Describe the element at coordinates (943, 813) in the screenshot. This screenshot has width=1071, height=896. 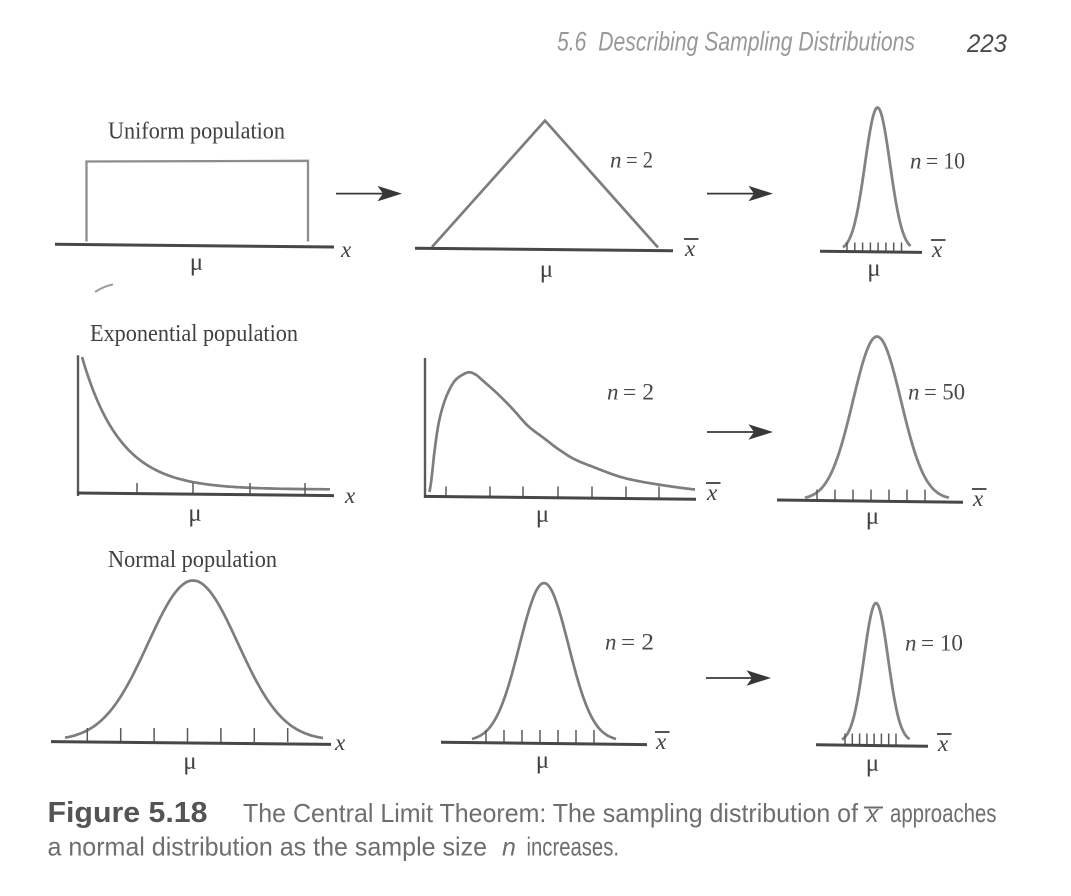
I see `svg-text: approaches` at that location.